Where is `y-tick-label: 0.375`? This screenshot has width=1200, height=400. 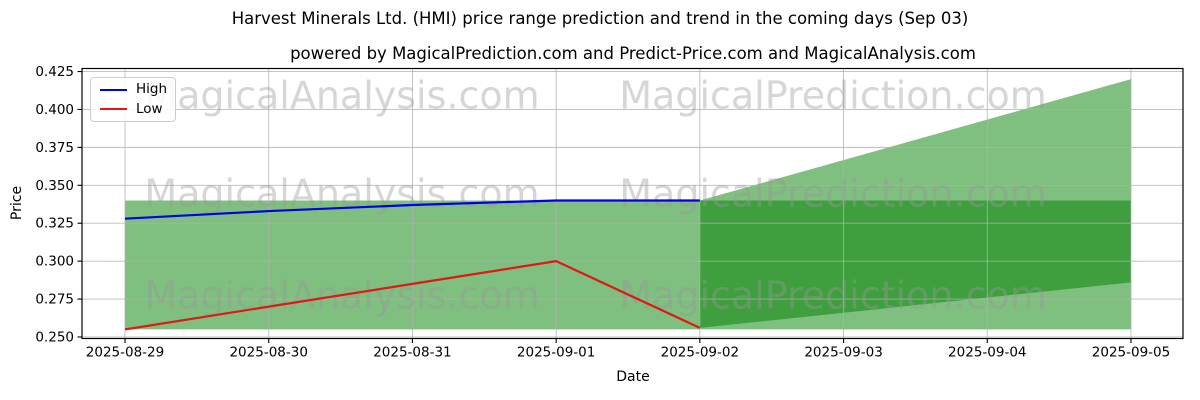 y-tick-label: 0.375 is located at coordinates (54, 148).